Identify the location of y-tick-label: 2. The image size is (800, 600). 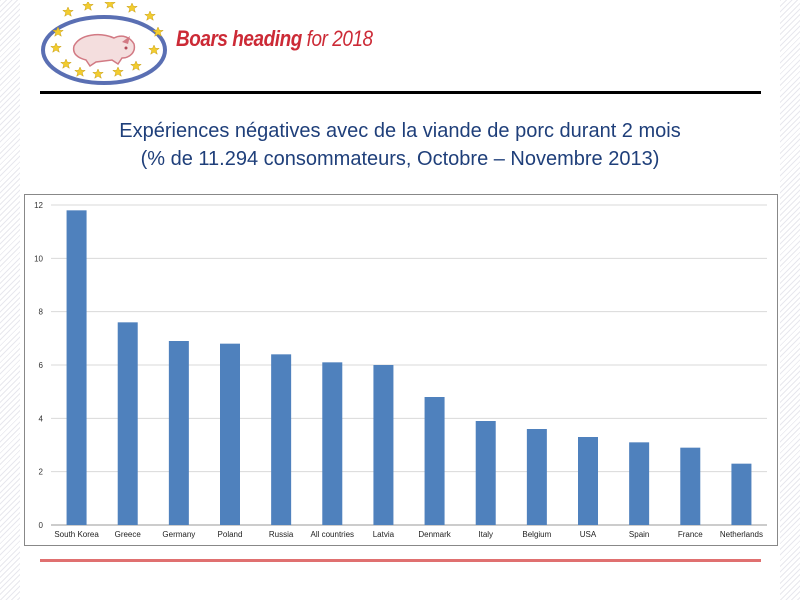
(41, 472).